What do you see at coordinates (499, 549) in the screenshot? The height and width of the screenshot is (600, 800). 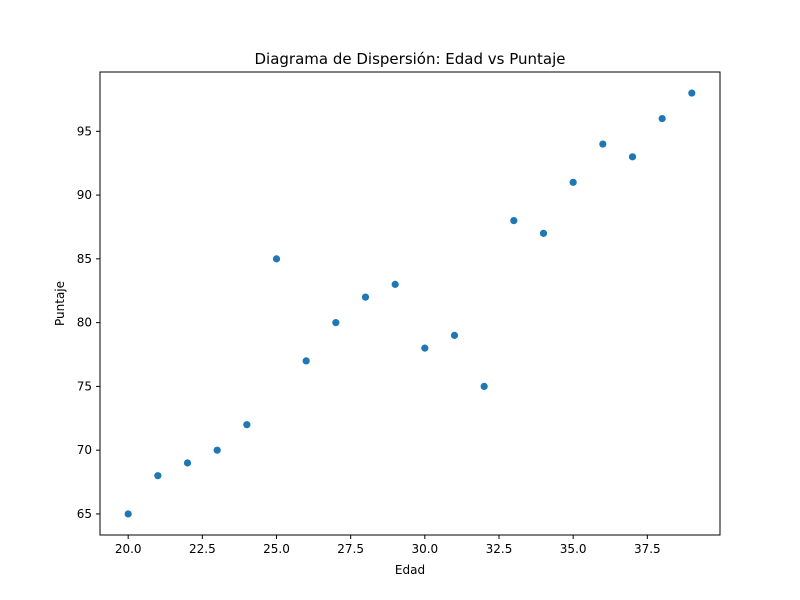 I see `x-tick-label: 32.5` at bounding box center [499, 549].